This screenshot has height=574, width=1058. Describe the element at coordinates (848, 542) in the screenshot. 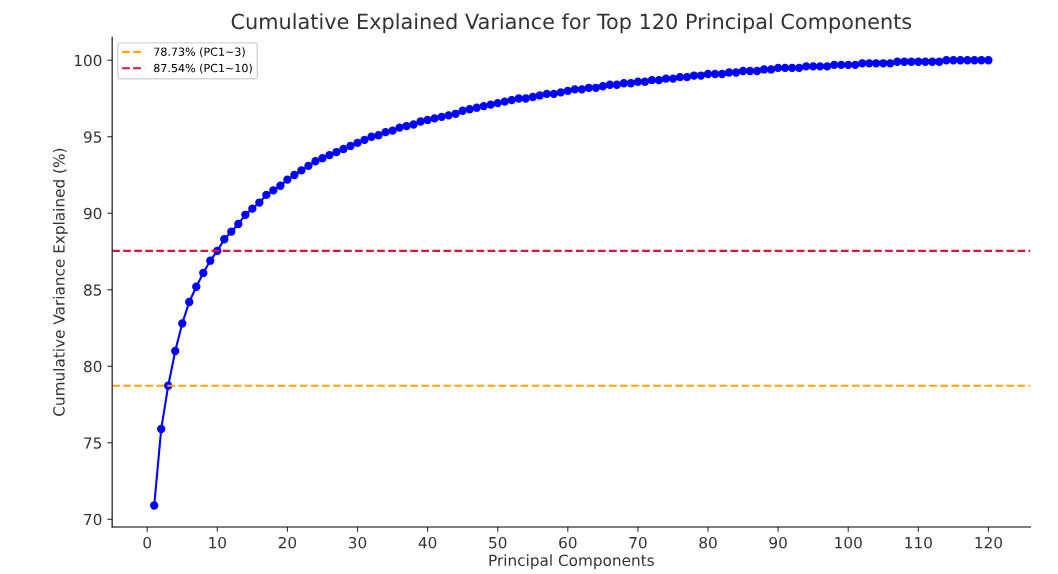

I see `x-tick-label: 100` at that location.